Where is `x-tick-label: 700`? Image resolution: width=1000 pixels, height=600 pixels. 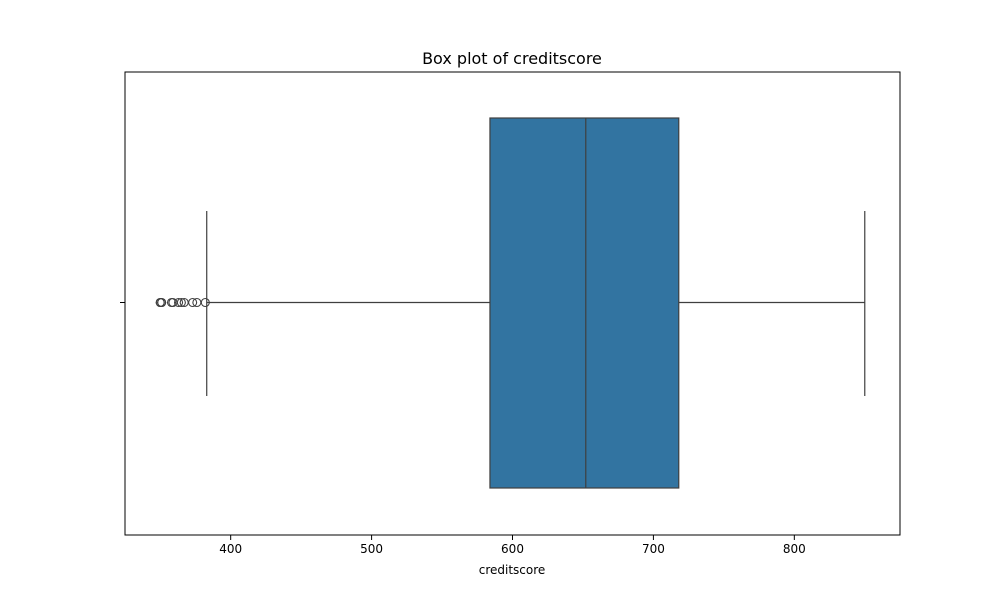 x-tick-label: 700 is located at coordinates (653, 549).